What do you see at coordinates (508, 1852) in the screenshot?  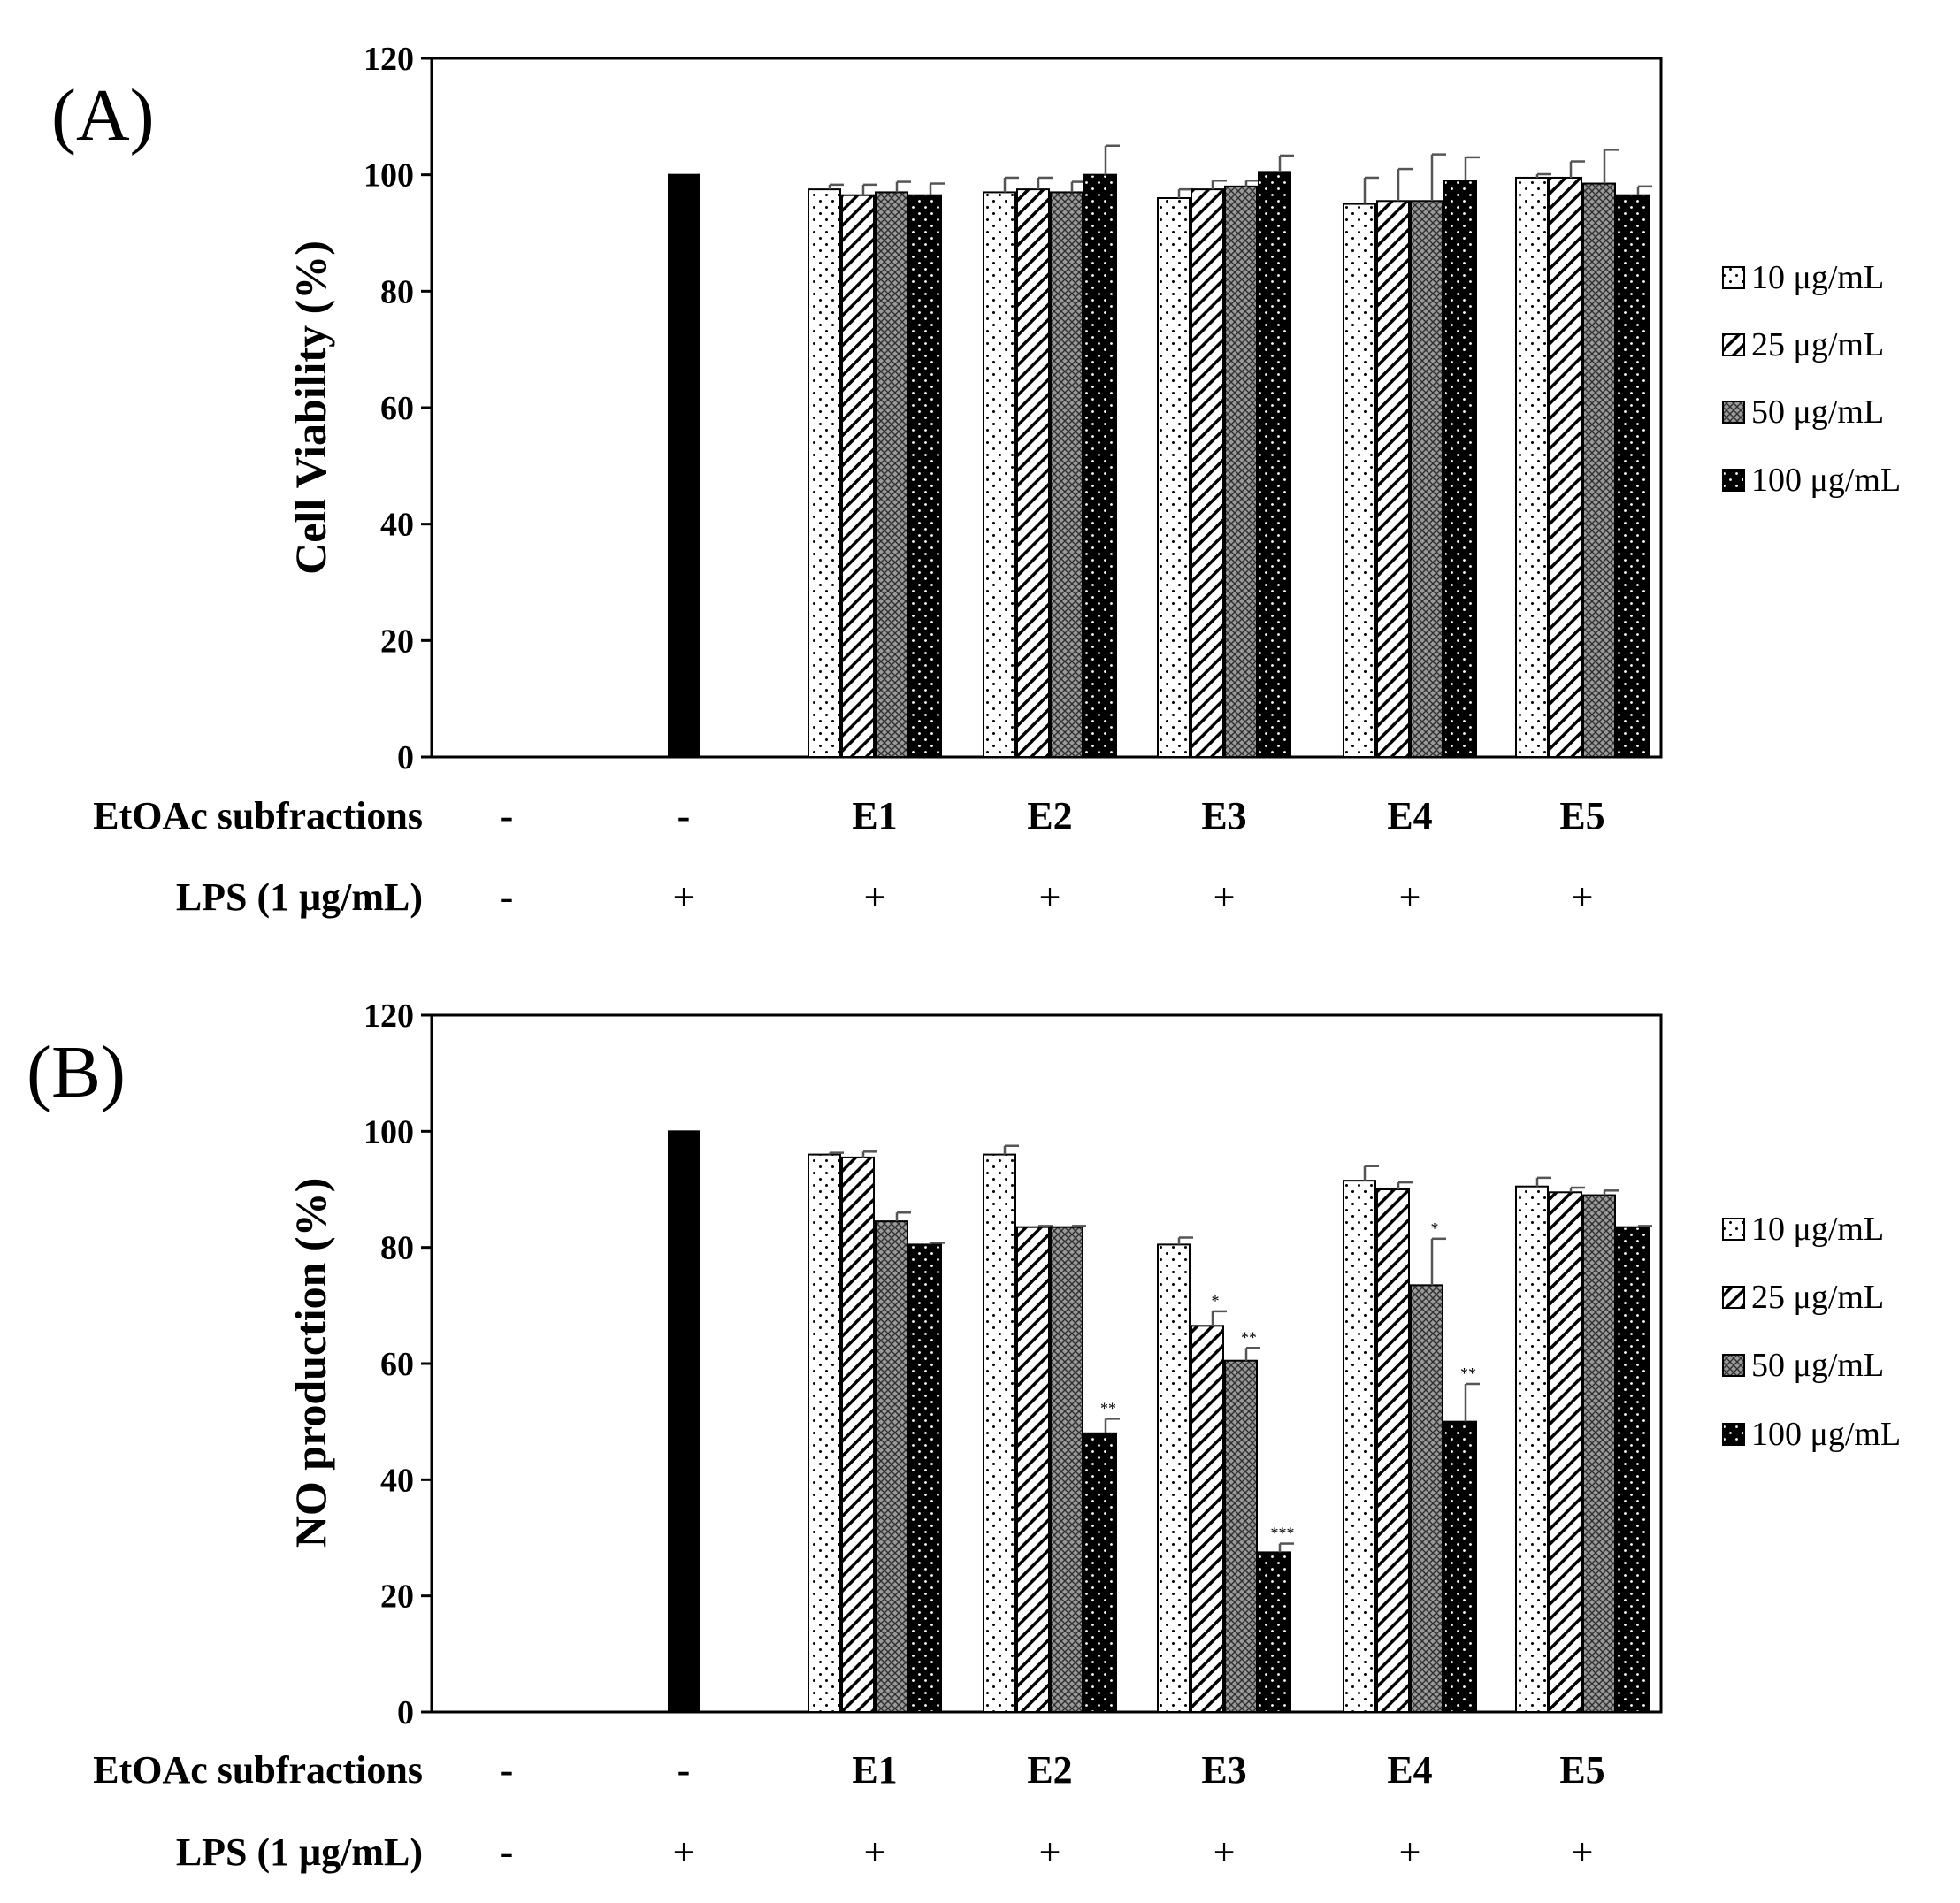 I see `panel-b-lps-cell: -` at bounding box center [508, 1852].